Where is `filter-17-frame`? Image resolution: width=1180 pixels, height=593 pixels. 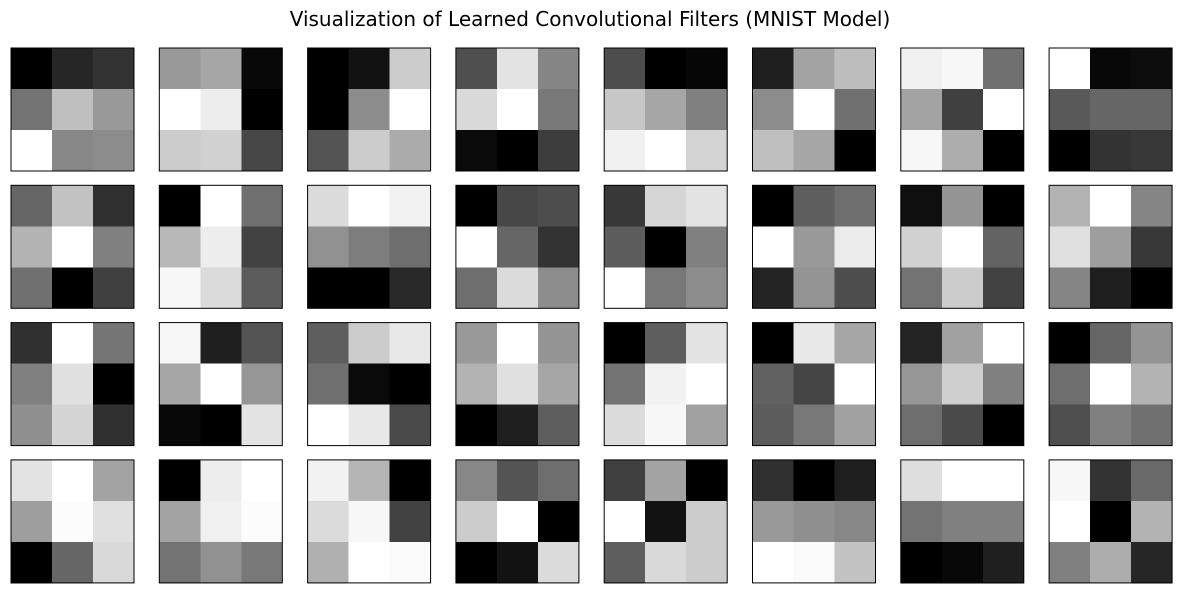 filter-17-frame is located at coordinates (72, 384).